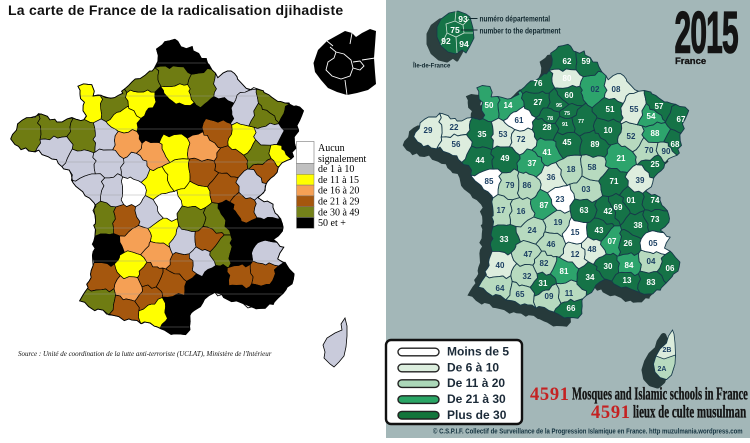 The image size is (750, 443). Describe the element at coordinates (631, 200) in the screenshot. I see `svg-text: 01` at that location.